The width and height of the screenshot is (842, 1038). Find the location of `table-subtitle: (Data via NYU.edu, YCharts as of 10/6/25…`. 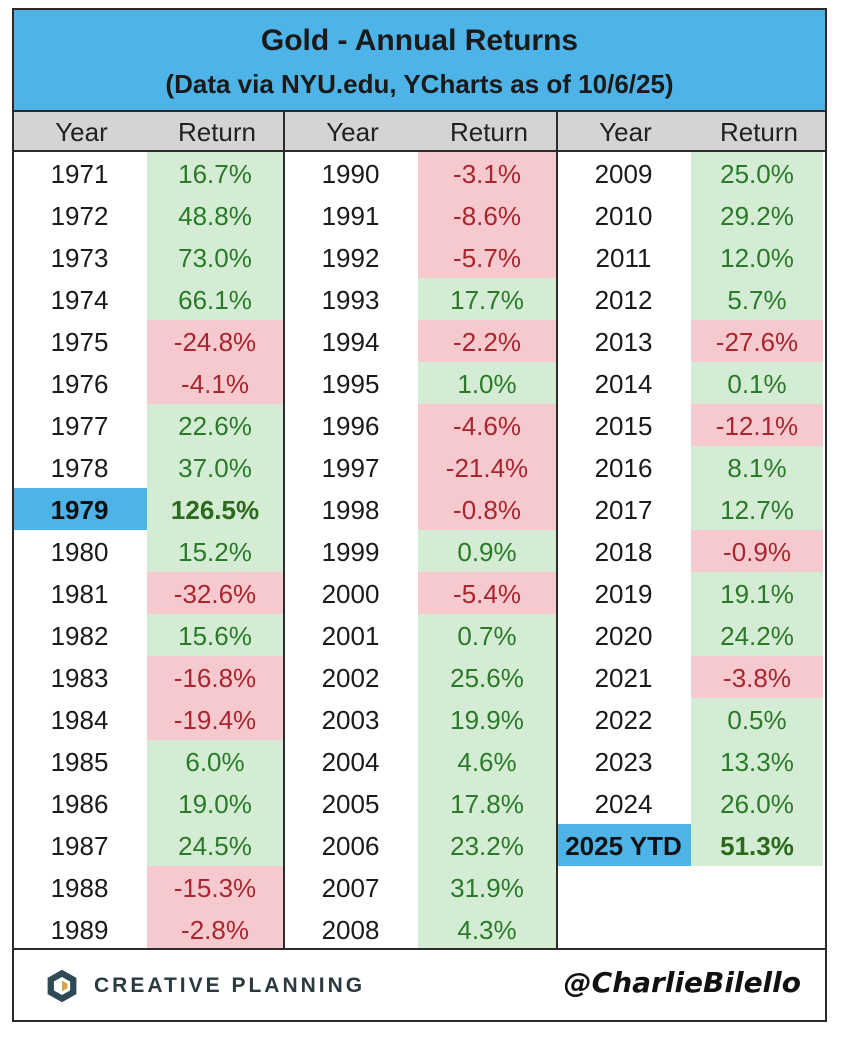

table-subtitle: (Data via NYU.edu, YCharts as of 10/6/25… is located at coordinates (419, 84).